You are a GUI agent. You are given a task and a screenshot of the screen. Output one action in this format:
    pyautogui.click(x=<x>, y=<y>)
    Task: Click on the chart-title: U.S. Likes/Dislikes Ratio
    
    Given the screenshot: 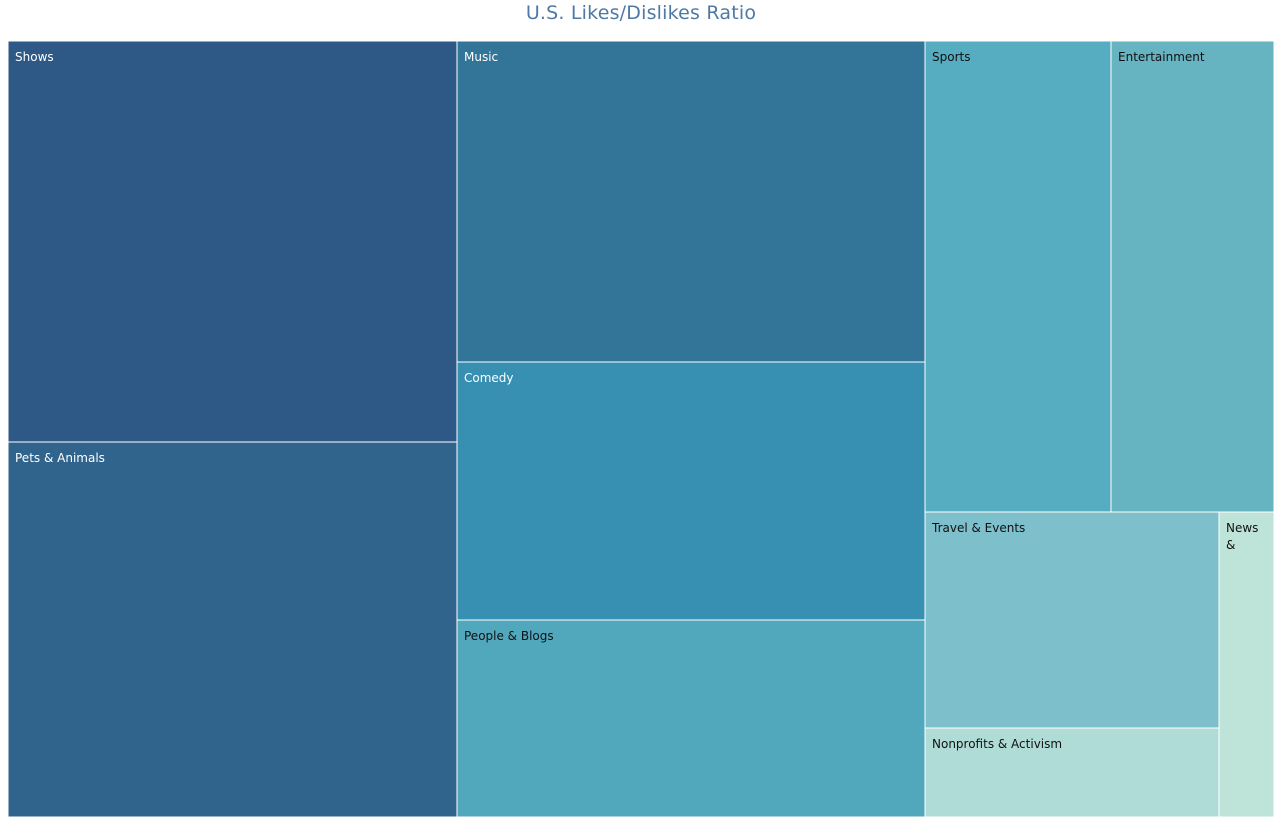 What is the action you would take?
    pyautogui.click(x=641, y=13)
    